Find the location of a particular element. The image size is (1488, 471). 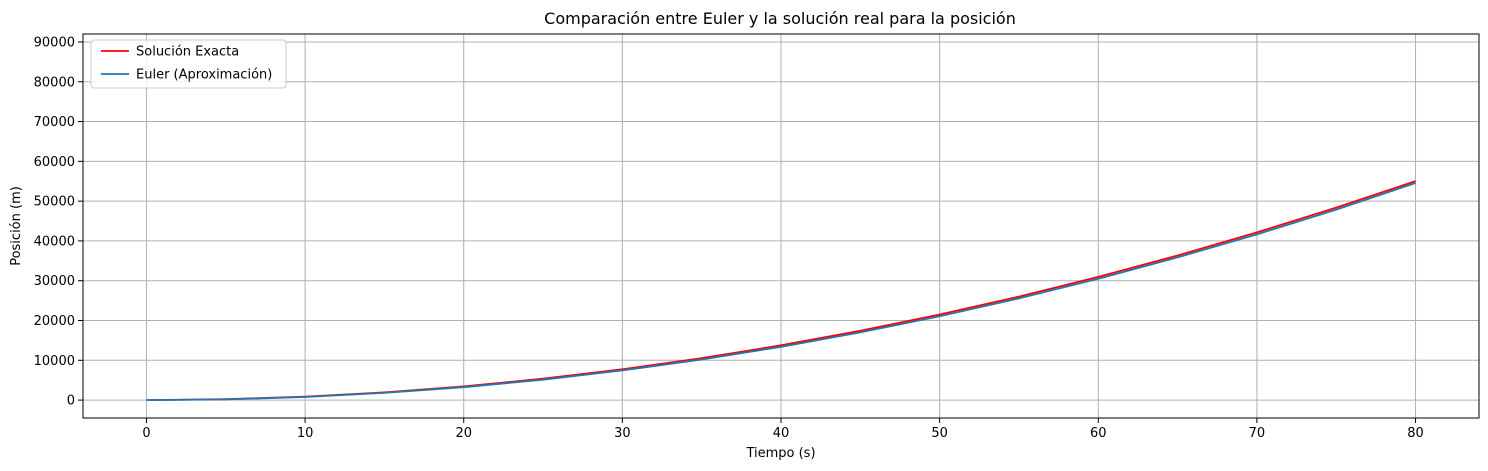

y-tick-label: 80000 is located at coordinates (54, 82).